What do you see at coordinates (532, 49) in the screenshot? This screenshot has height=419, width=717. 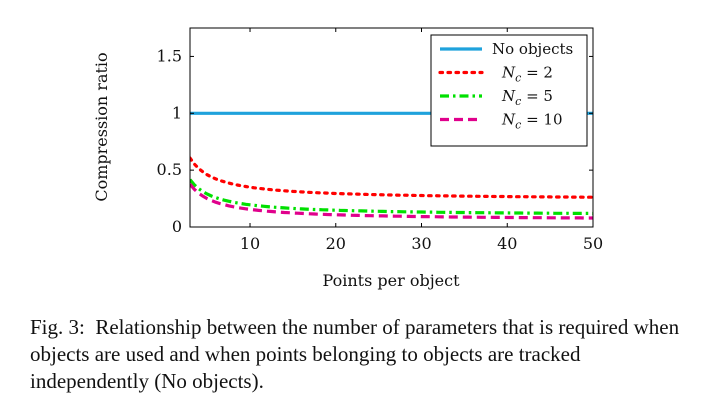 I see `legend-label: No objects` at bounding box center [532, 49].